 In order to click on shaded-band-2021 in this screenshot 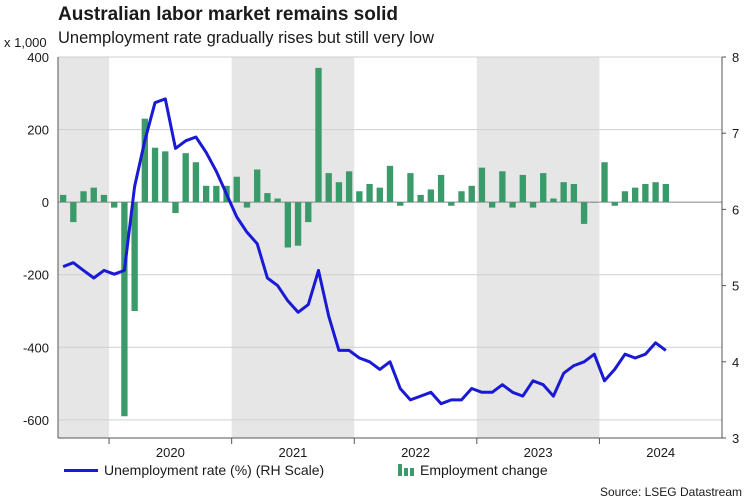, I will do `click(293, 247)`.